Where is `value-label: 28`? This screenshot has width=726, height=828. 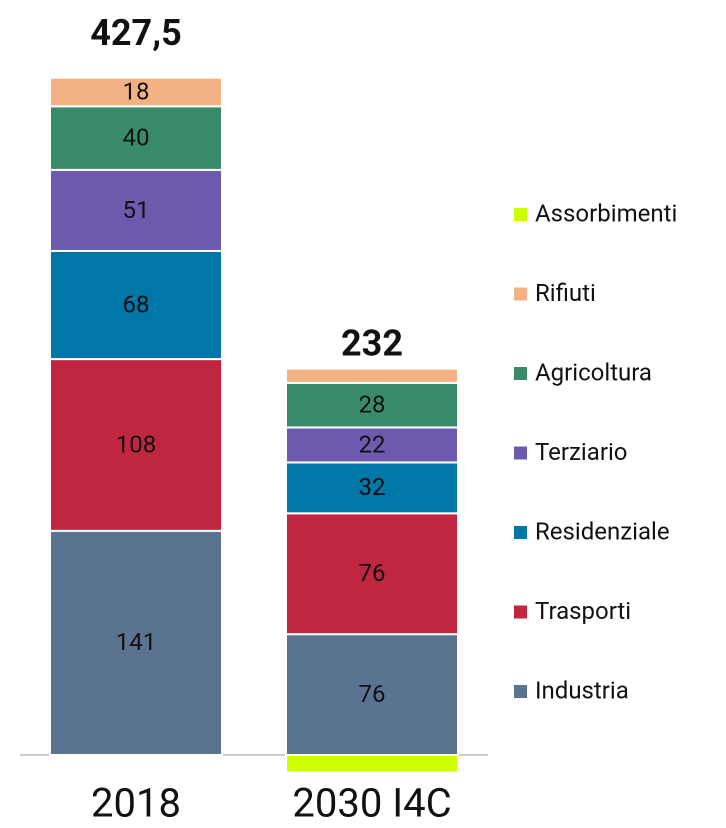
value-label: 28 is located at coordinates (372, 405).